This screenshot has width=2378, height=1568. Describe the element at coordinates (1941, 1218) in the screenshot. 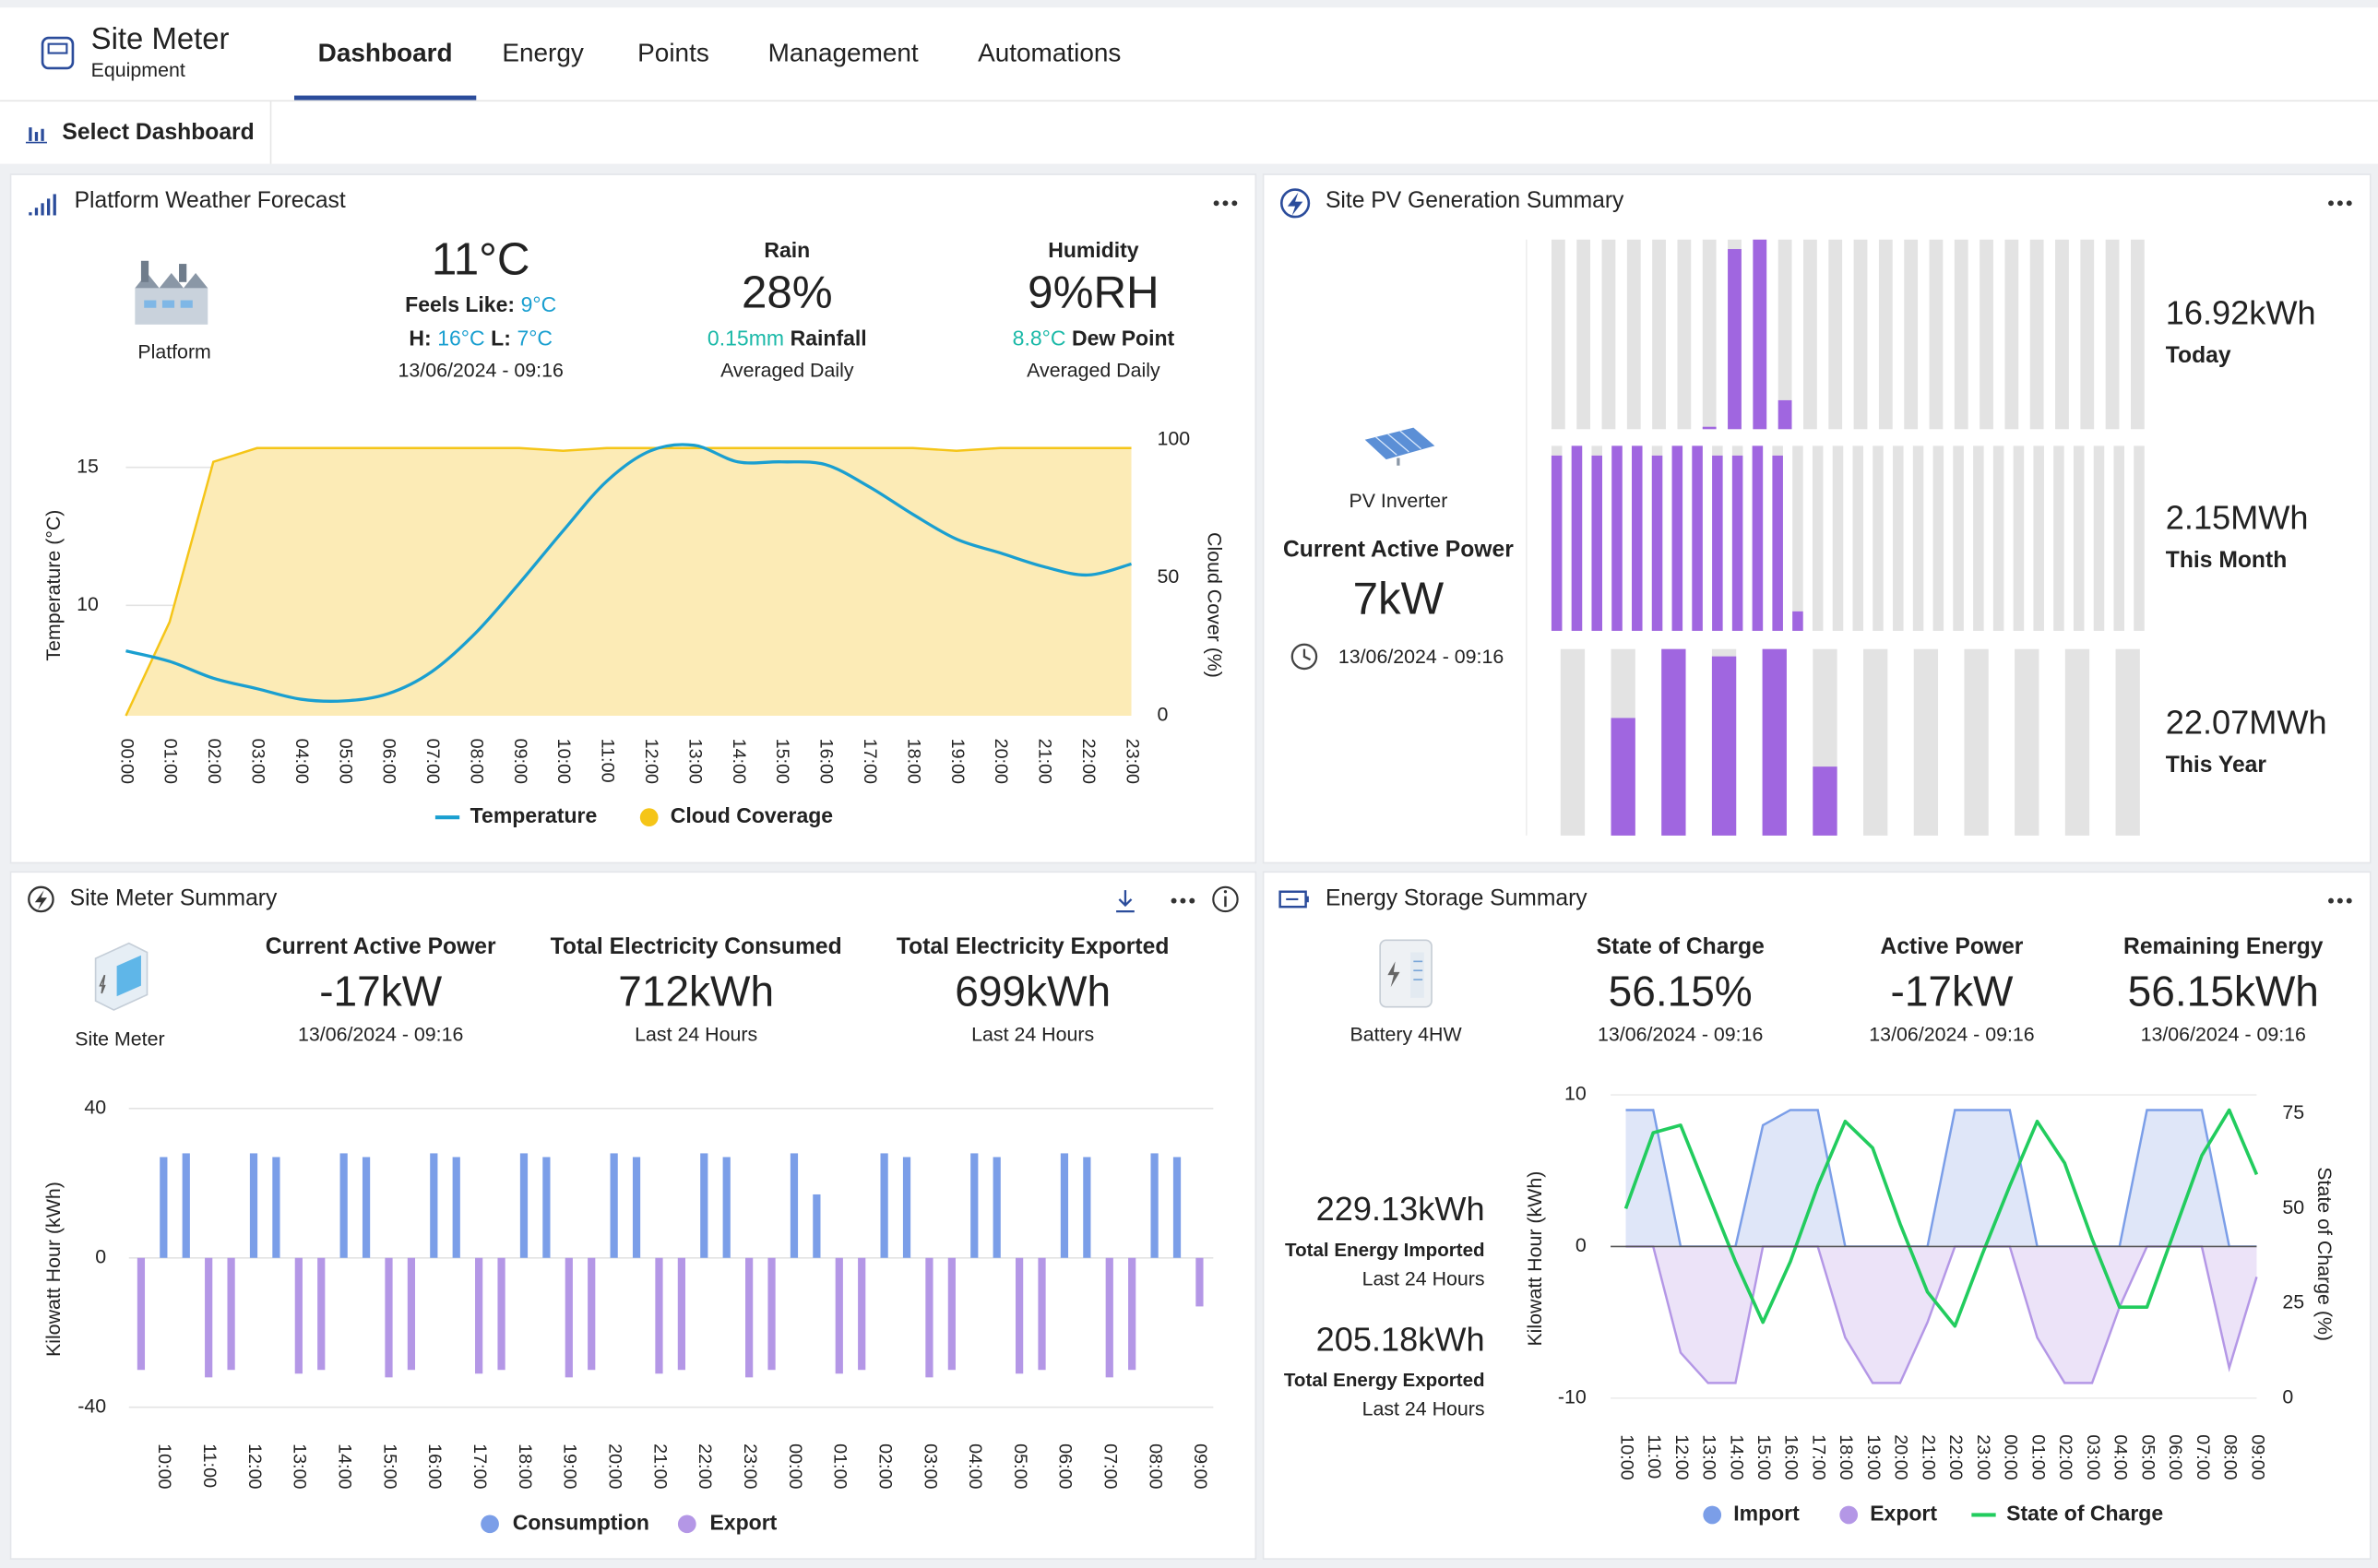

I see `line` at that location.